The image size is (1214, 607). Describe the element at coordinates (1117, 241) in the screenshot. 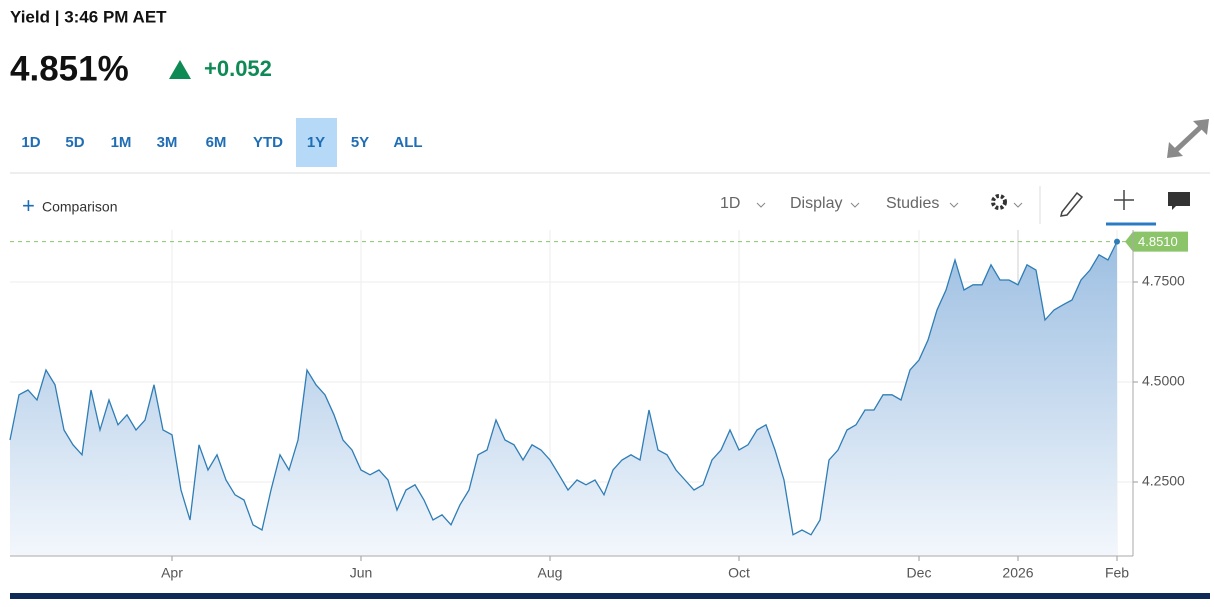

I see `last-point` at that location.